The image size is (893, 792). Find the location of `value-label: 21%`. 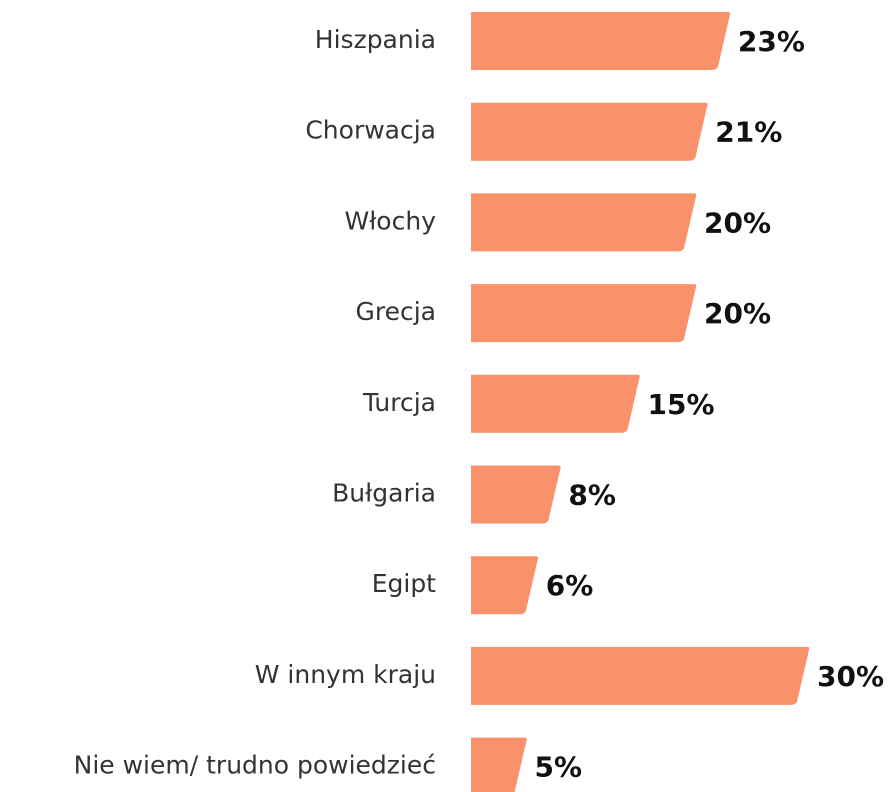

value-label: 21% is located at coordinates (748, 132).